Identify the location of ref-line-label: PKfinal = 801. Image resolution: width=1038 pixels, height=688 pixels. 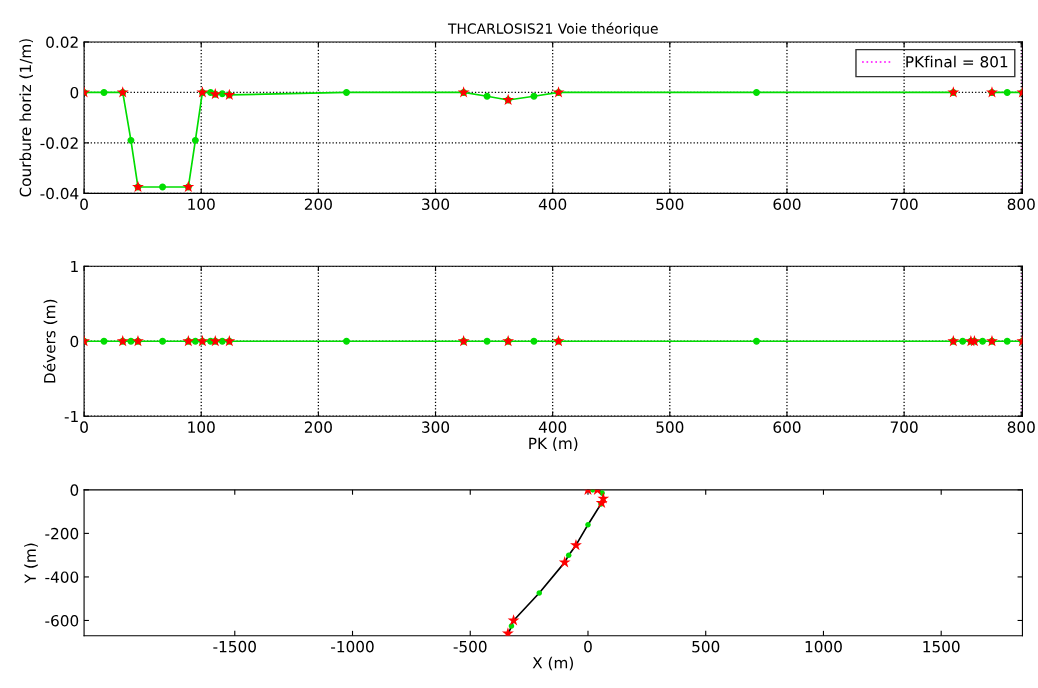
(957, 61).